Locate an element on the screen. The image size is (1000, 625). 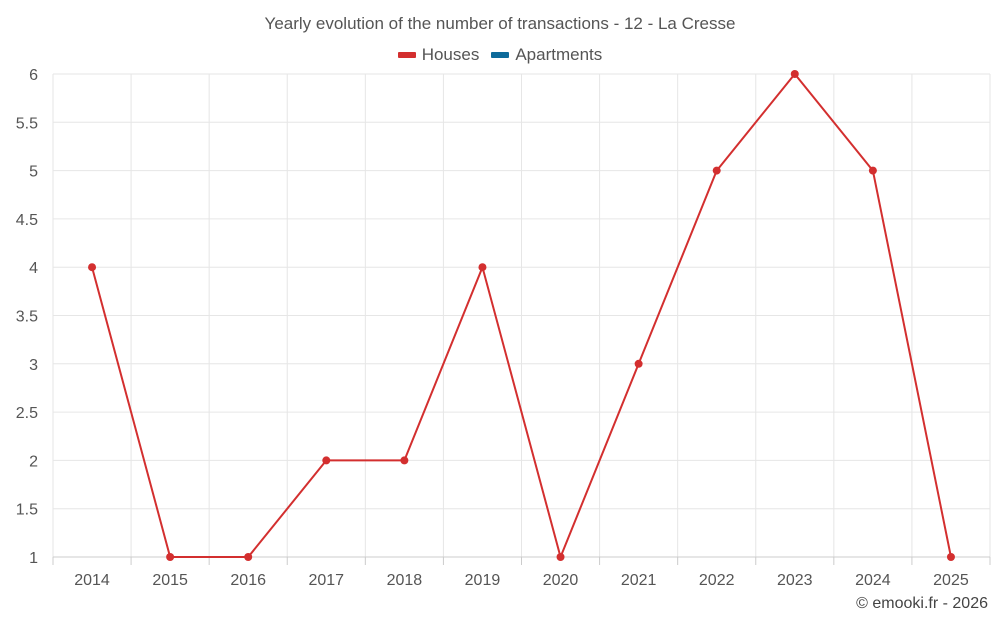
x-tick-label: 2025 is located at coordinates (951, 580).